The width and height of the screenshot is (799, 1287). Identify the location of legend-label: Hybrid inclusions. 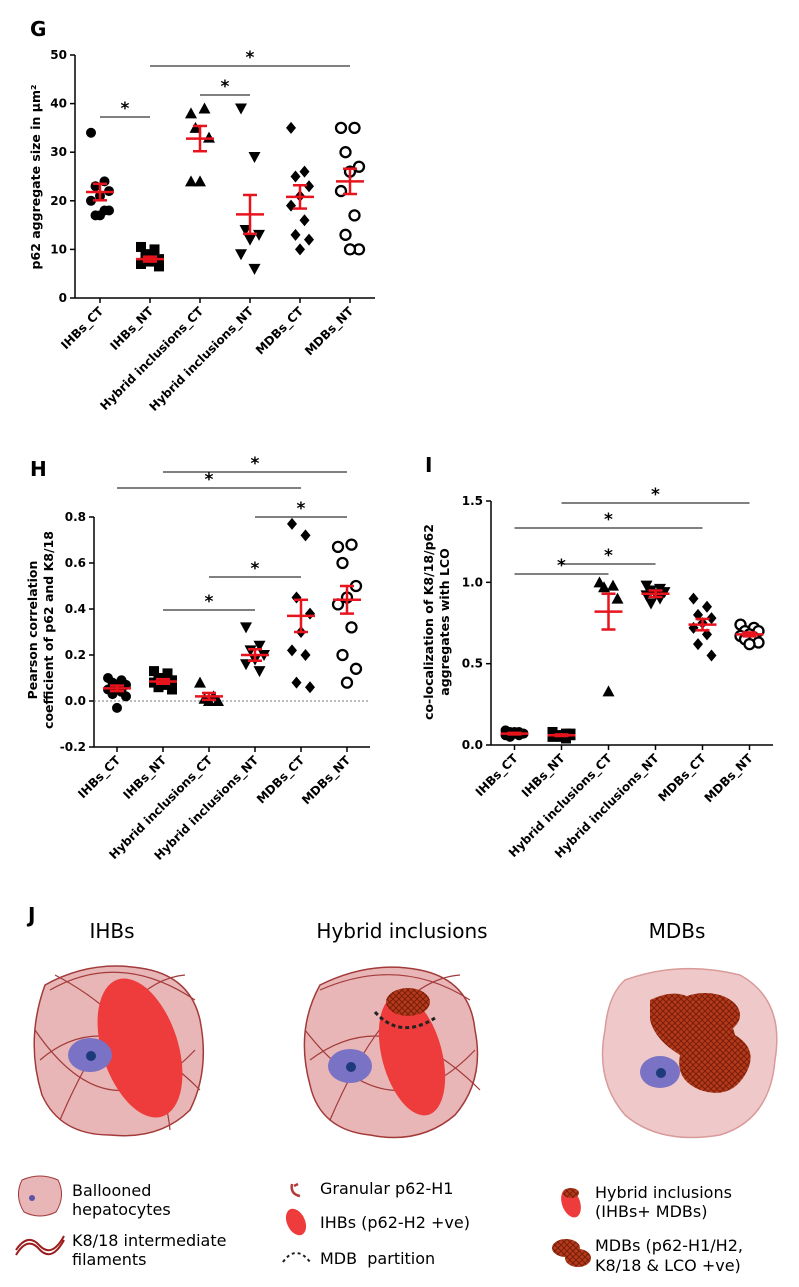
(663, 1192).